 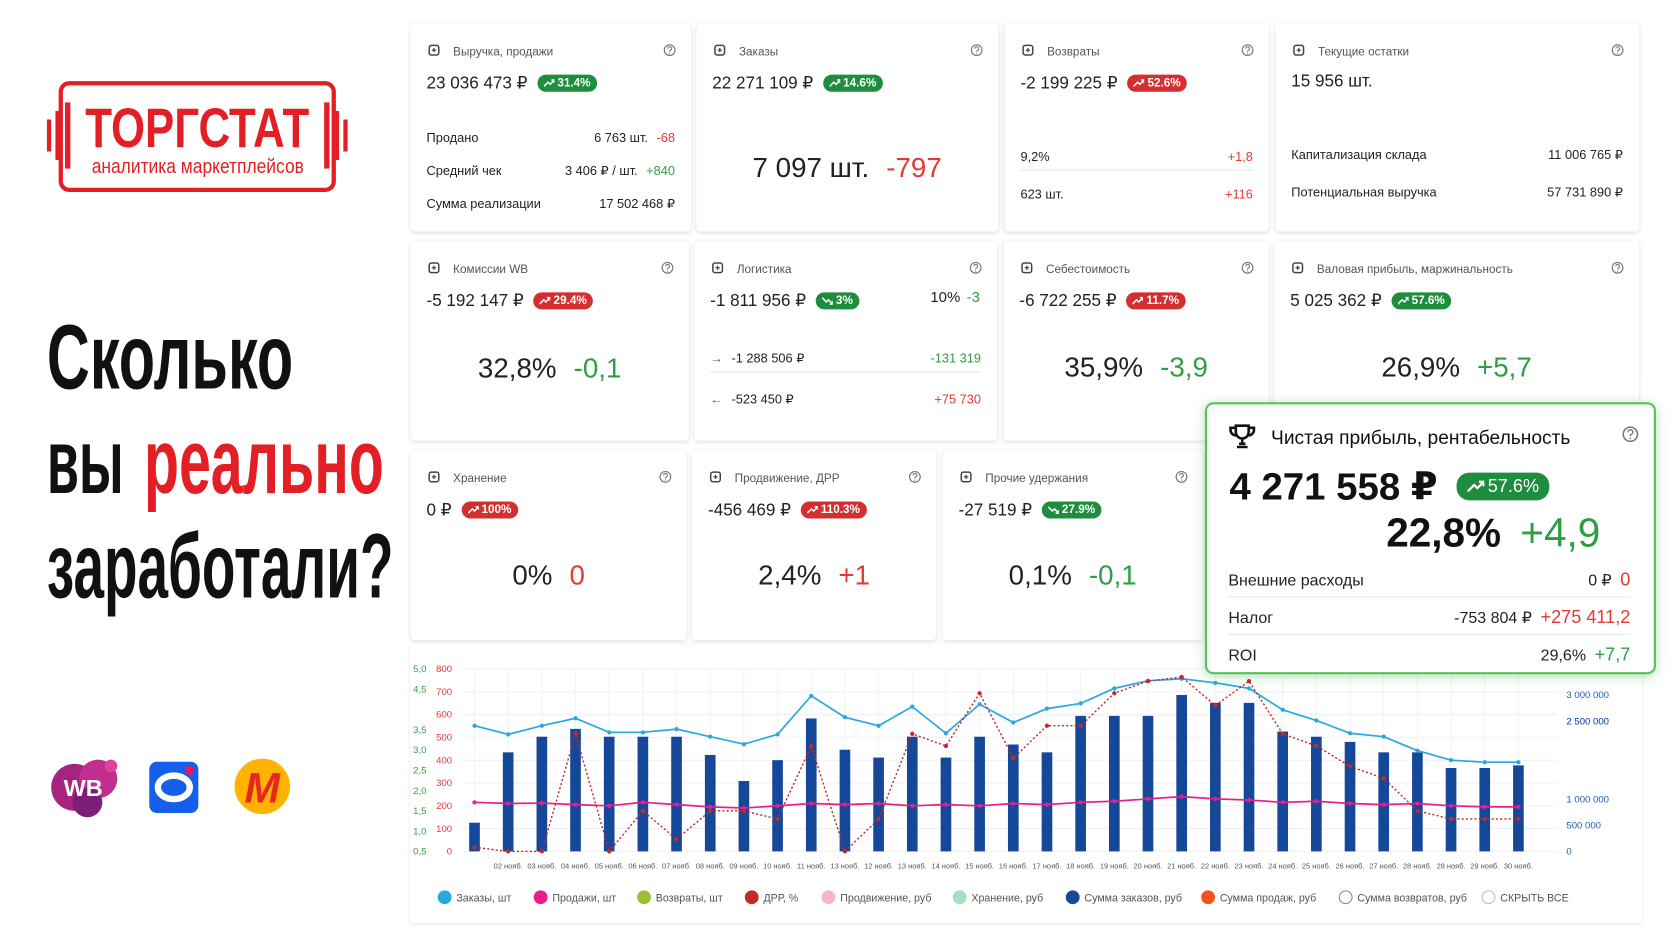 What do you see at coordinates (860, 83) in the screenshot?
I see `badge-text: 14.6%` at bounding box center [860, 83].